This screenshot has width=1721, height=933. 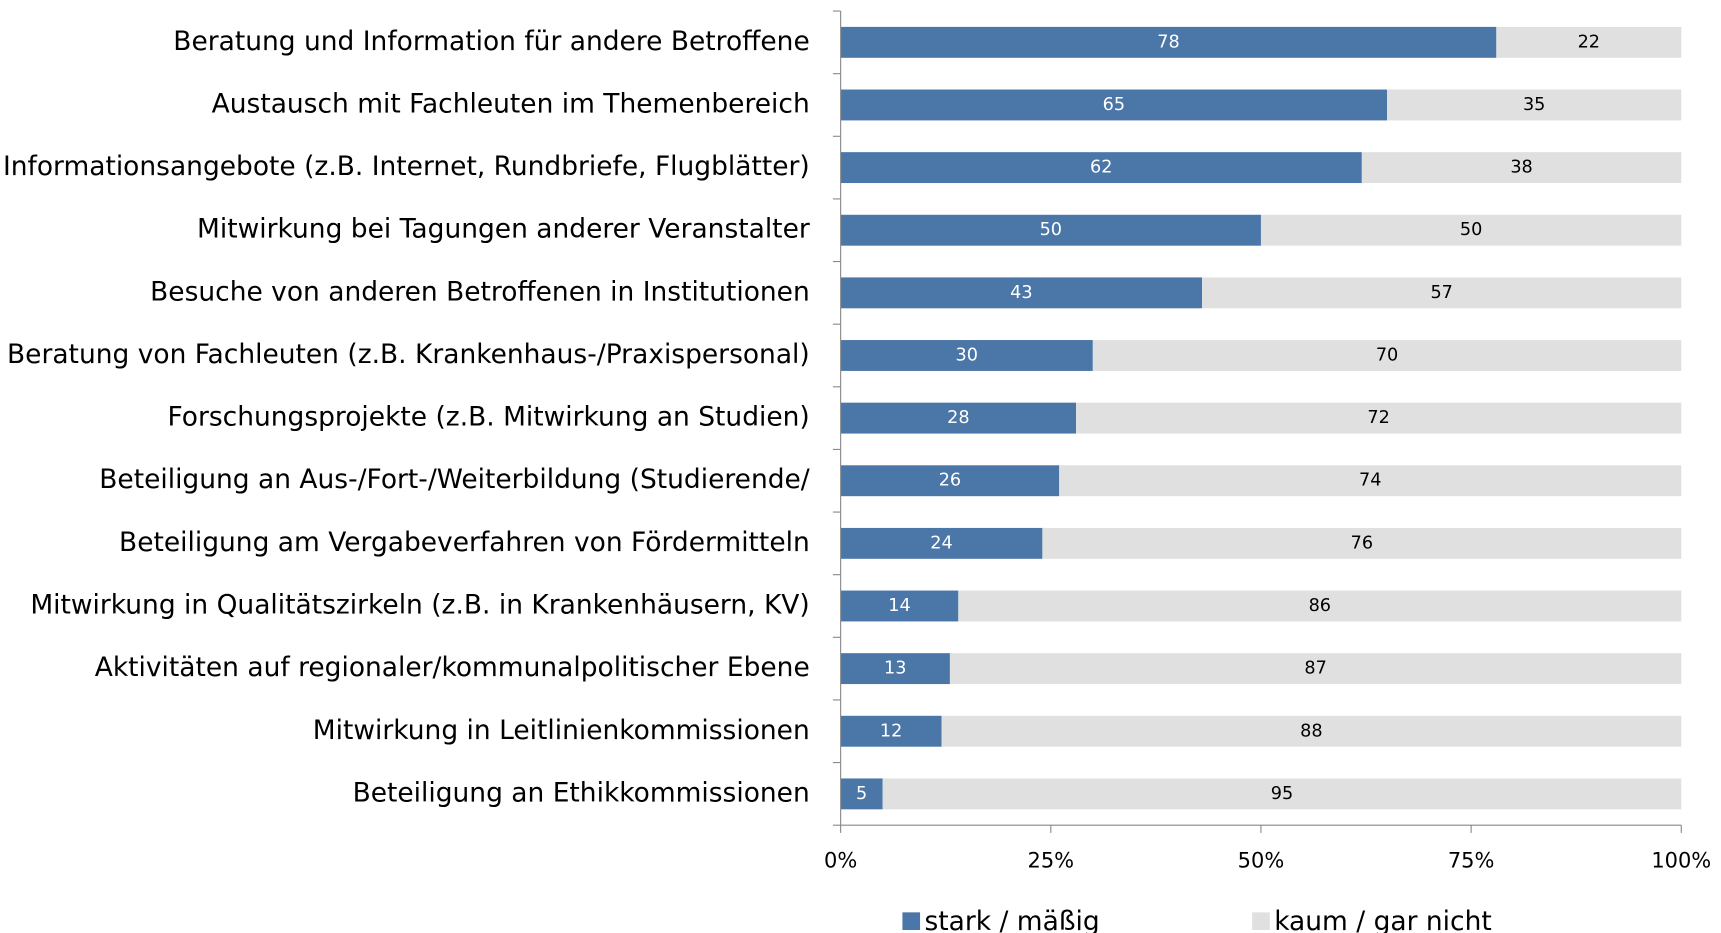 I want to click on value-label: 74, so click(x=1370, y=481).